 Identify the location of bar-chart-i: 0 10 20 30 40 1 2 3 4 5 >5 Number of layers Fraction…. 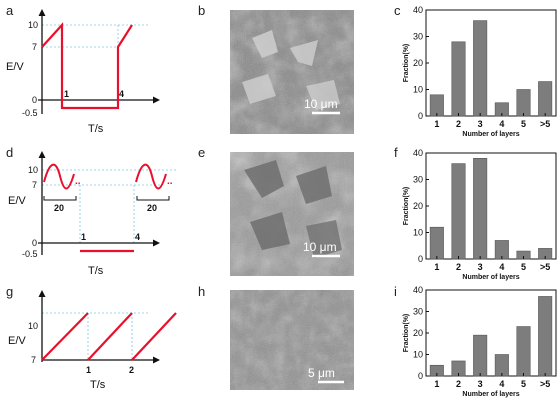
(480, 341).